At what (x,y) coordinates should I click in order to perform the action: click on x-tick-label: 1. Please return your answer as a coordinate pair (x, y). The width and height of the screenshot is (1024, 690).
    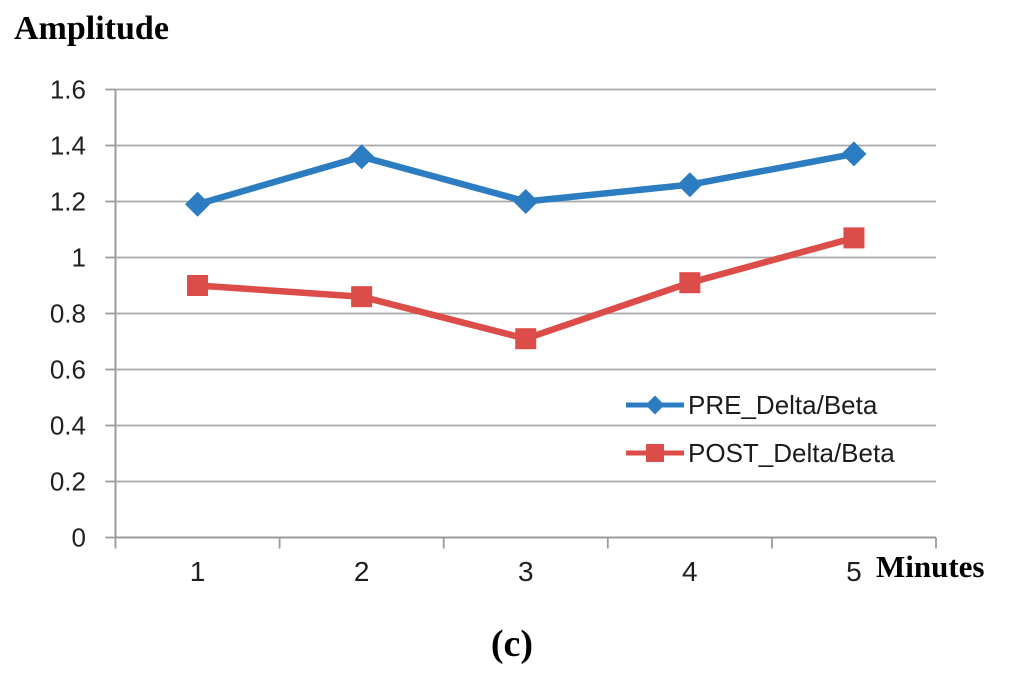
    Looking at the image, I should click on (198, 571).